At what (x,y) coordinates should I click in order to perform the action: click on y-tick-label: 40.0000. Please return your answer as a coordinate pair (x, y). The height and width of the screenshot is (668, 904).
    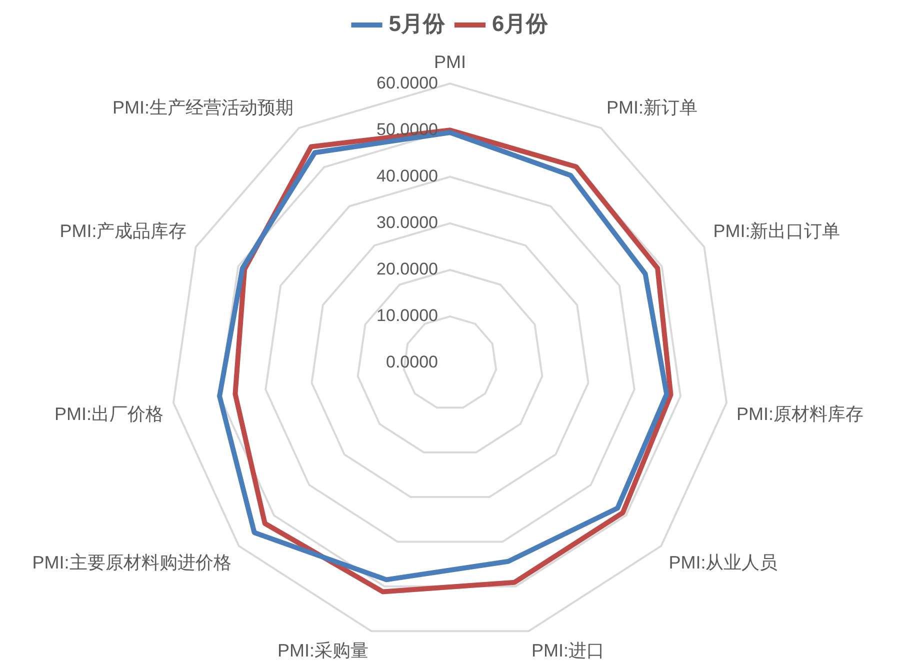
    Looking at the image, I should click on (407, 176).